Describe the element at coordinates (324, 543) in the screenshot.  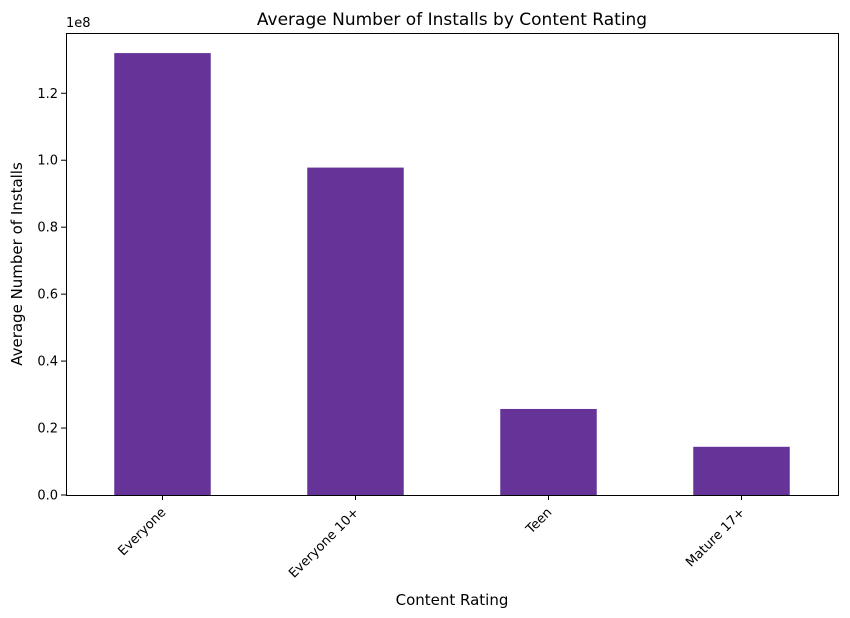
I see `x-tick-label: Everyone 10+` at that location.